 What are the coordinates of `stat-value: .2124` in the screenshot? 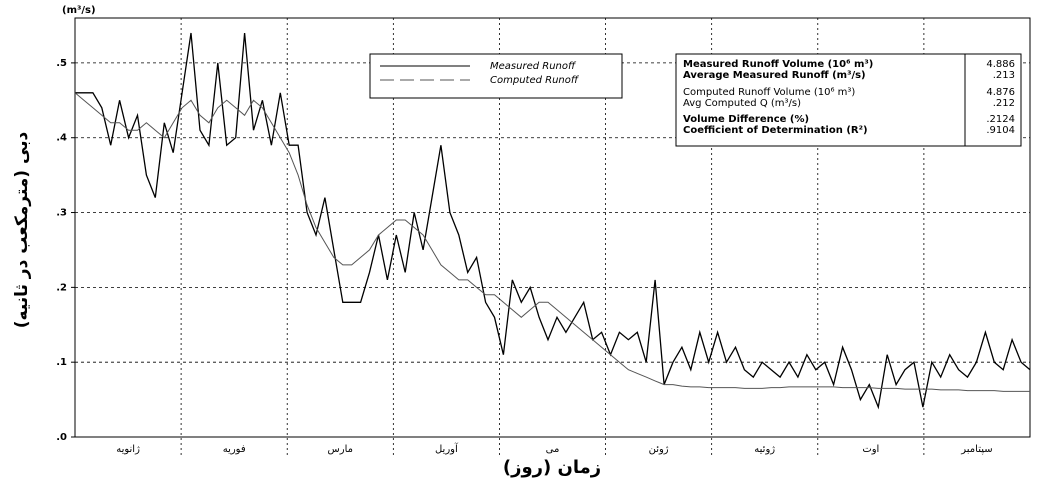 It's located at (1000, 119).